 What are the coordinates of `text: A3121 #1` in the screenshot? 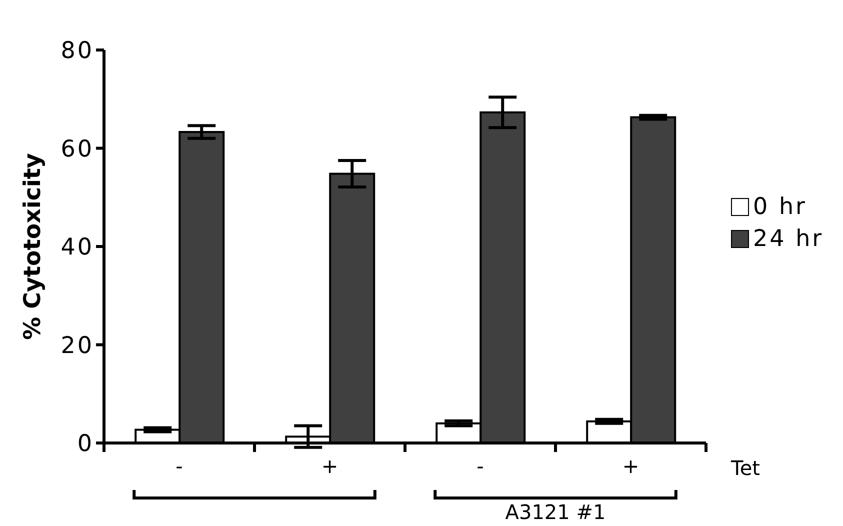 It's located at (555, 512).